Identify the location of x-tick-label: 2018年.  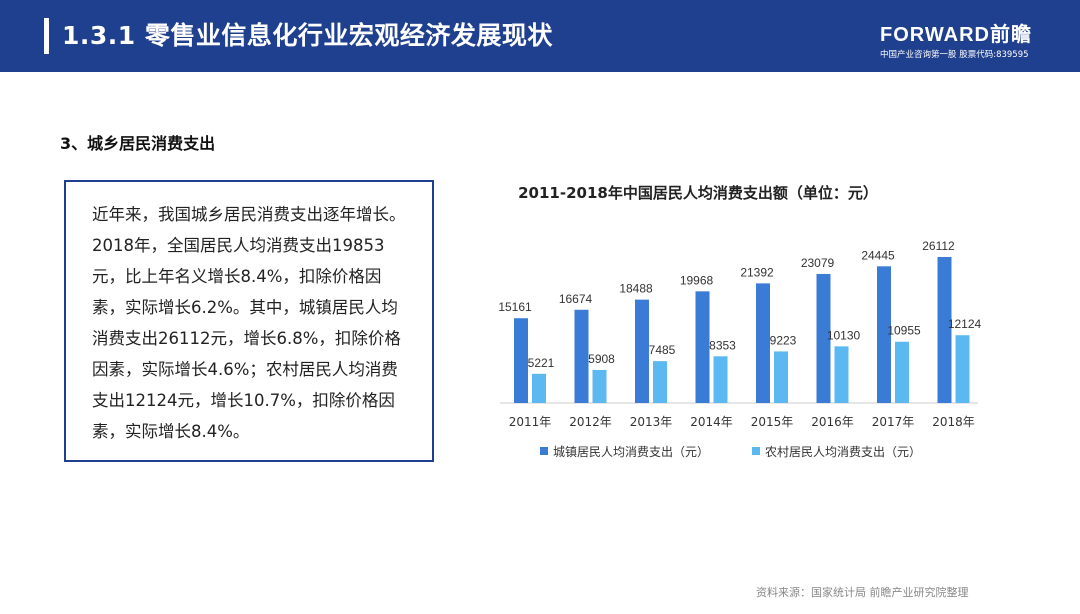
(953, 422).